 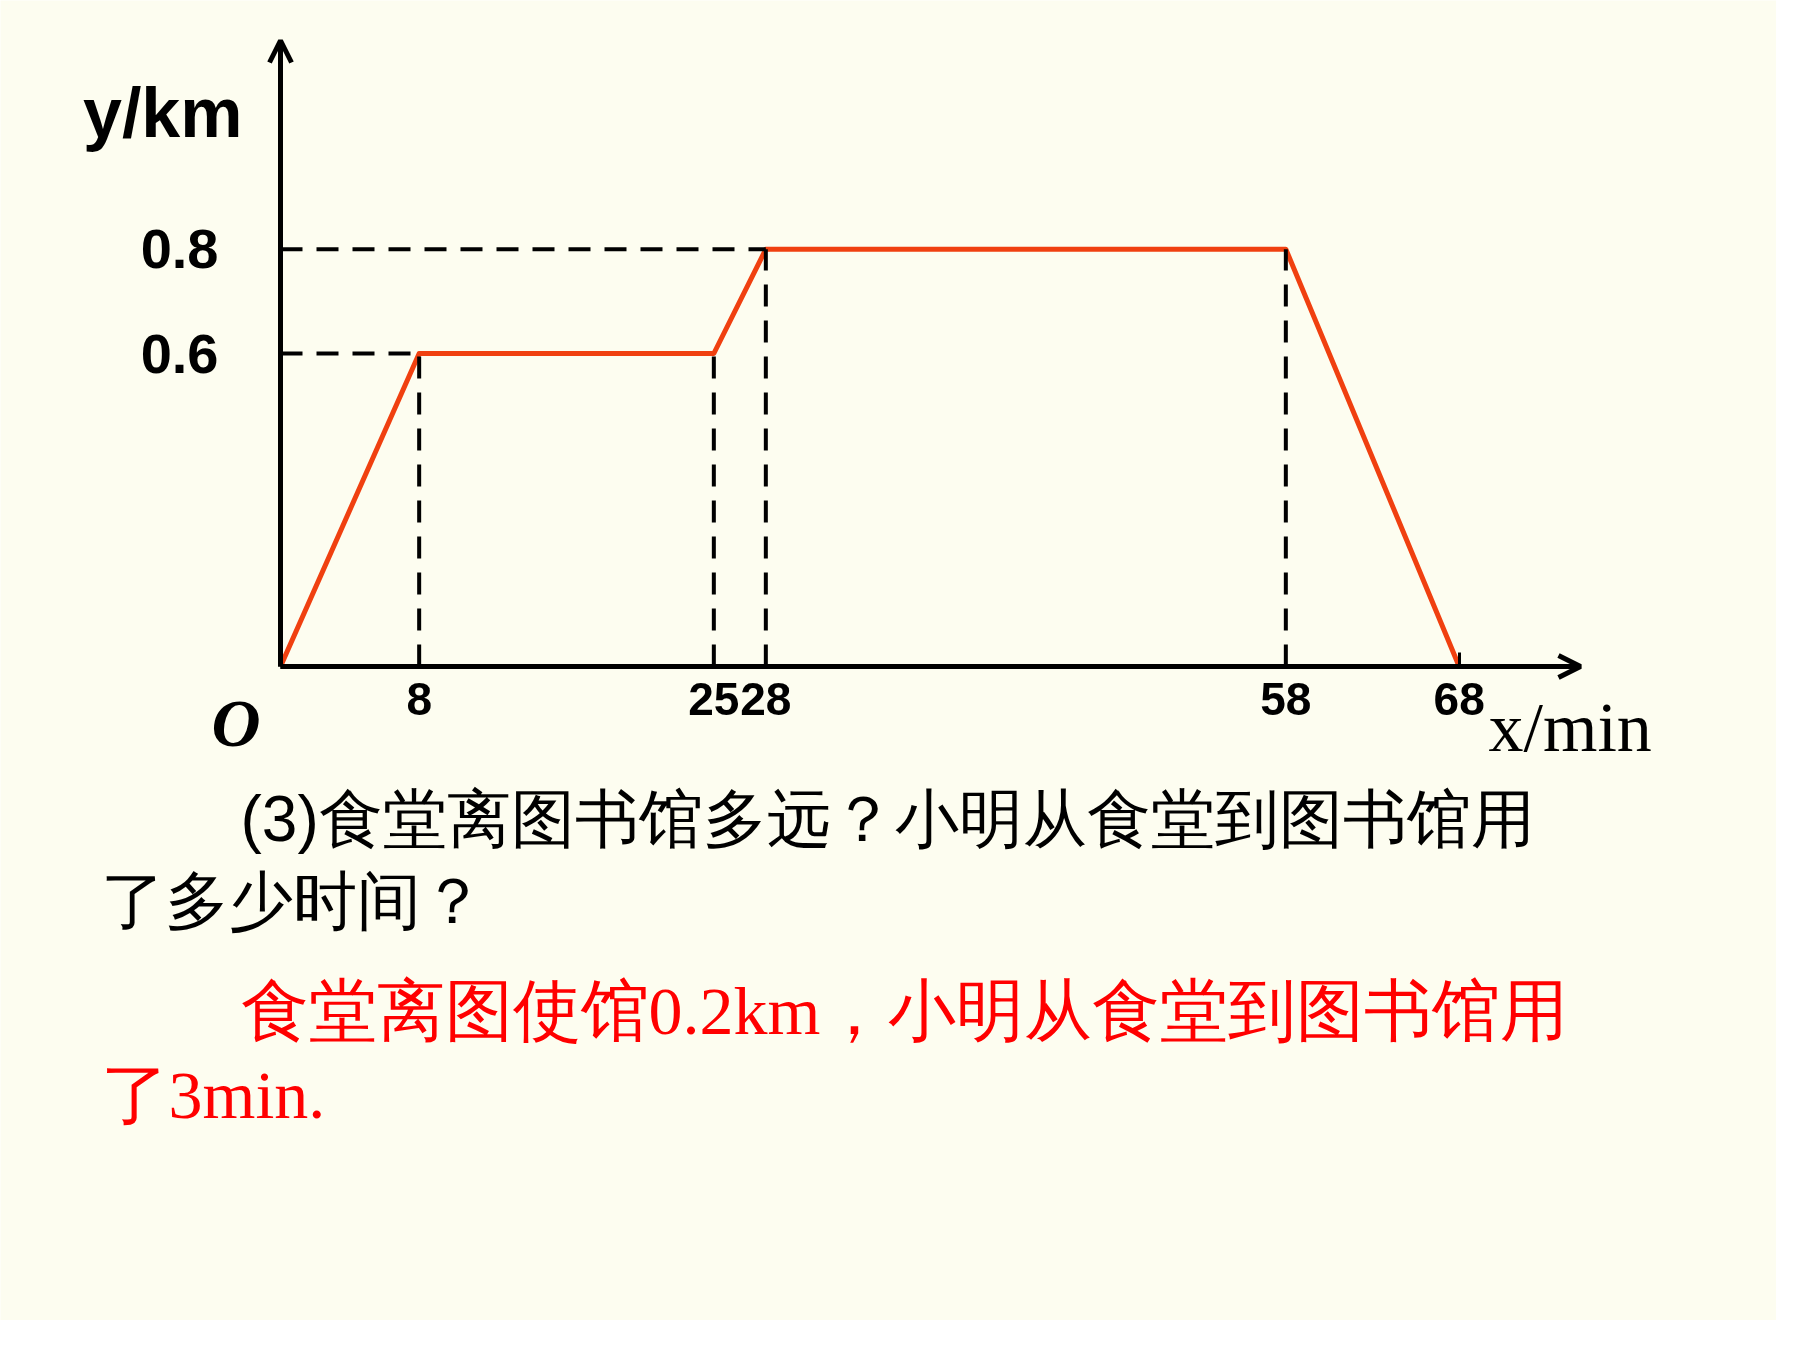 I want to click on x-tick-label: 25, so click(x=714, y=698).